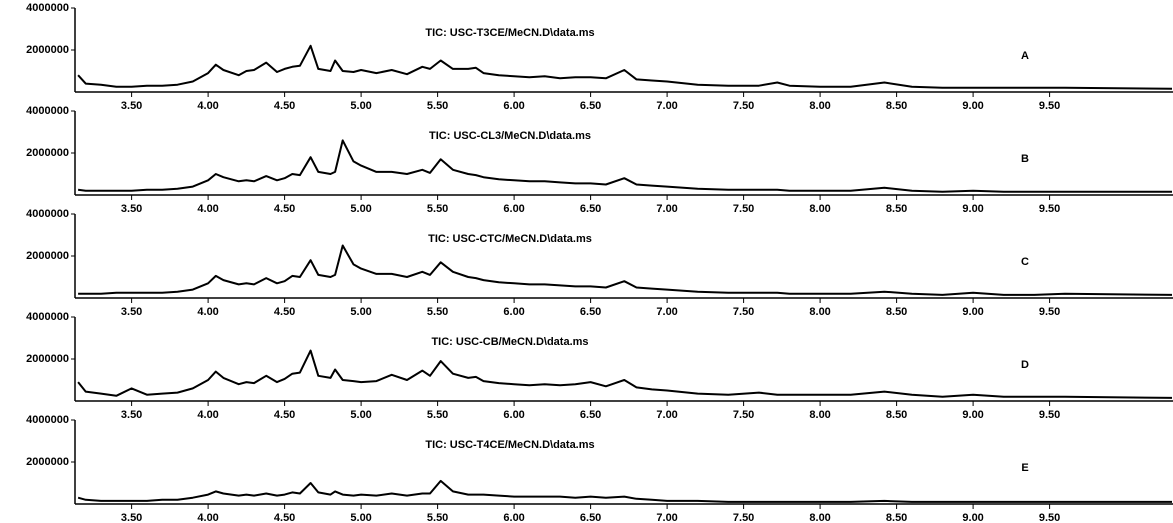  What do you see at coordinates (510, 239) in the screenshot?
I see `panel-title: TIC: USC-CTC/MeCN.D\data.ms` at bounding box center [510, 239].